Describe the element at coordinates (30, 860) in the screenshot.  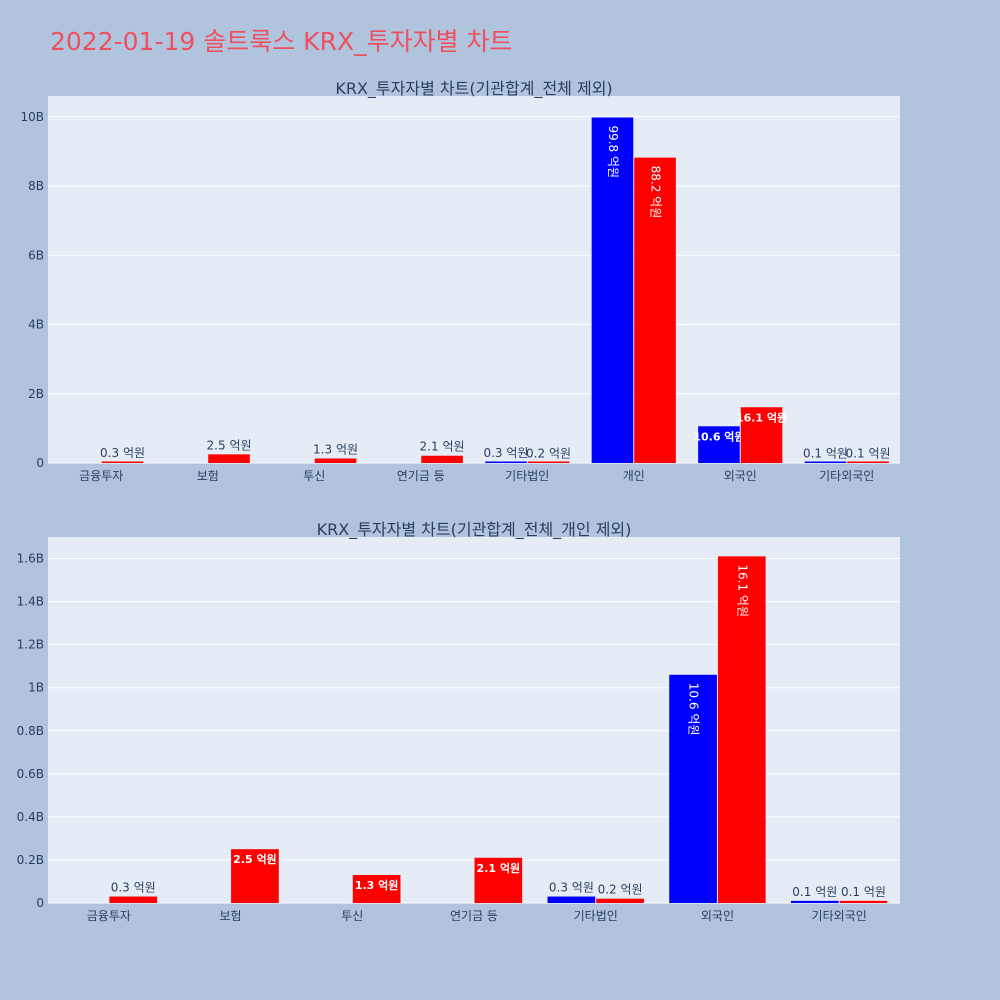
I see `y-tick-label: 0.2B` at that location.